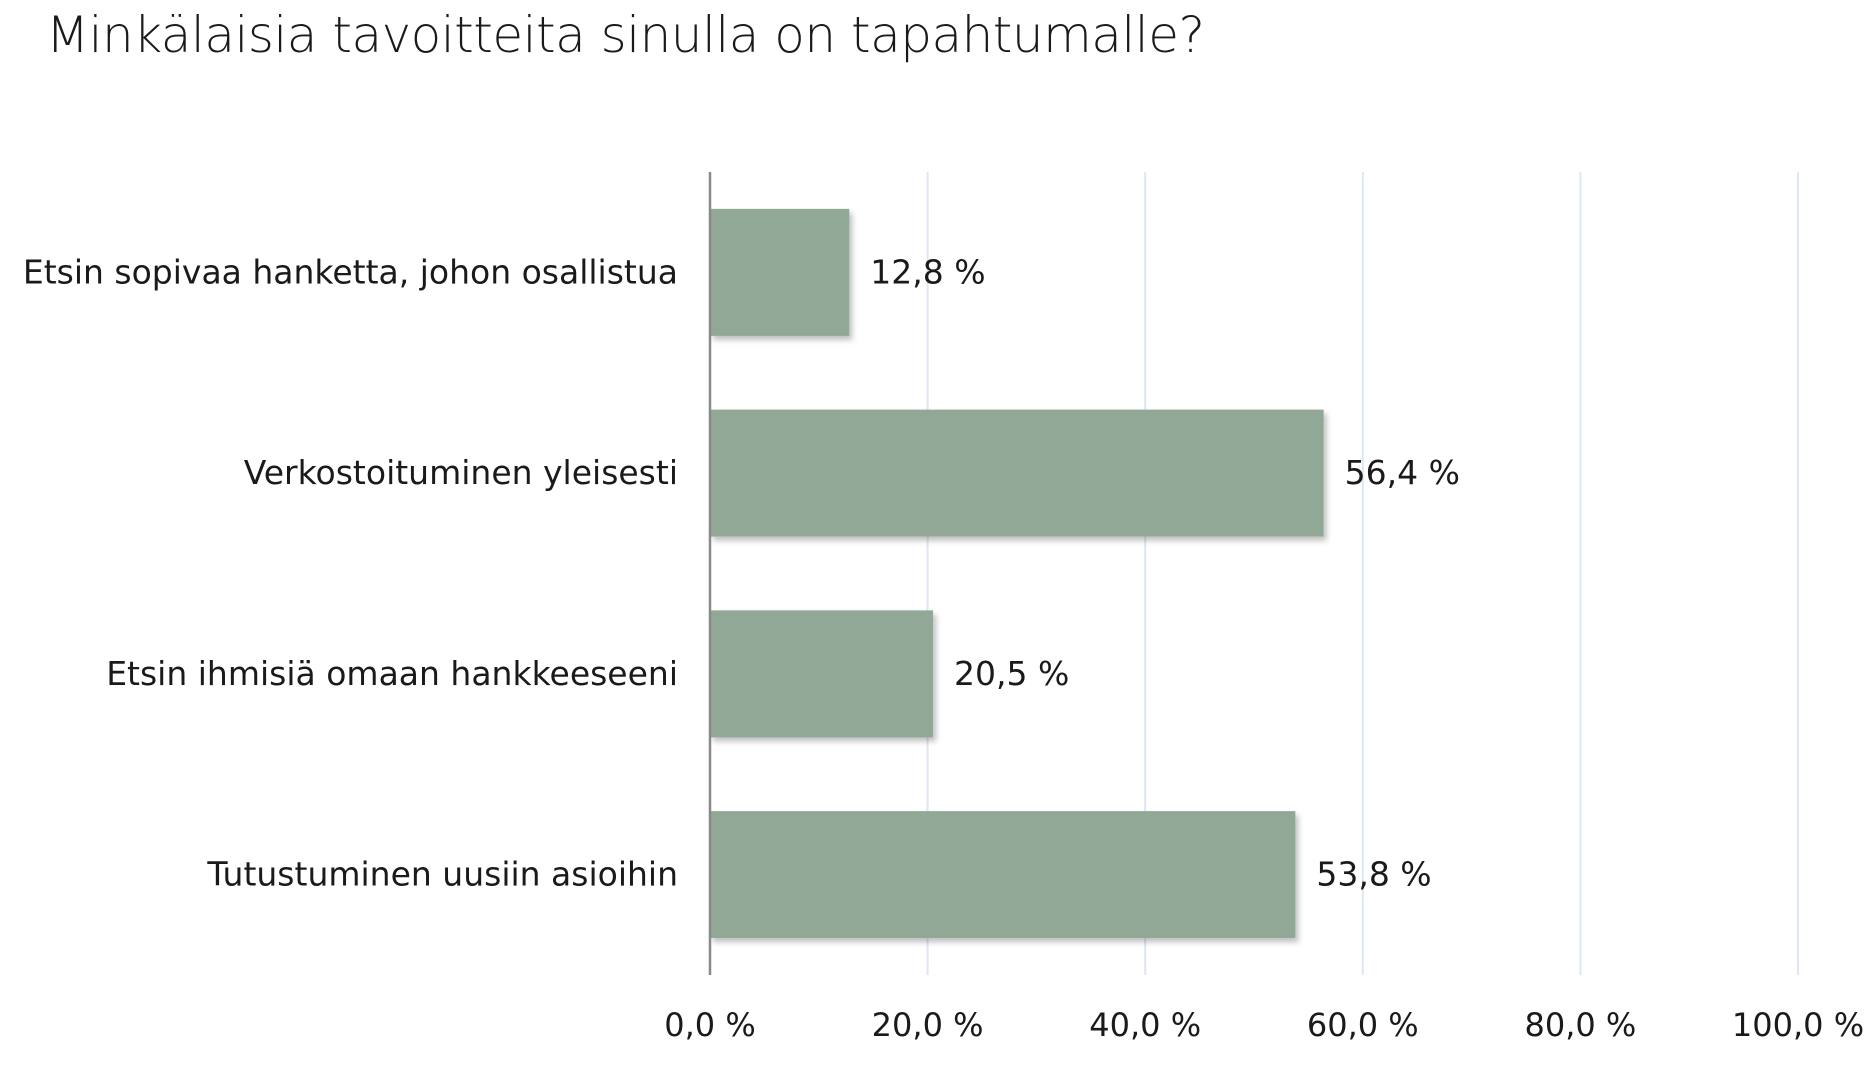  Describe the element at coordinates (442, 874) in the screenshot. I see `category-label: Tutustuminen uusiin asioihin` at that location.